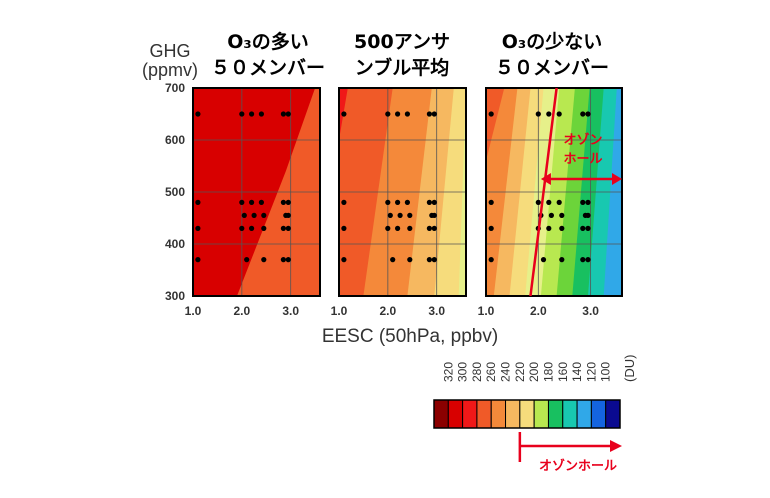 The height and width of the screenshot is (498, 770). I want to click on colorbar-tick-label: 140, so click(577, 372).